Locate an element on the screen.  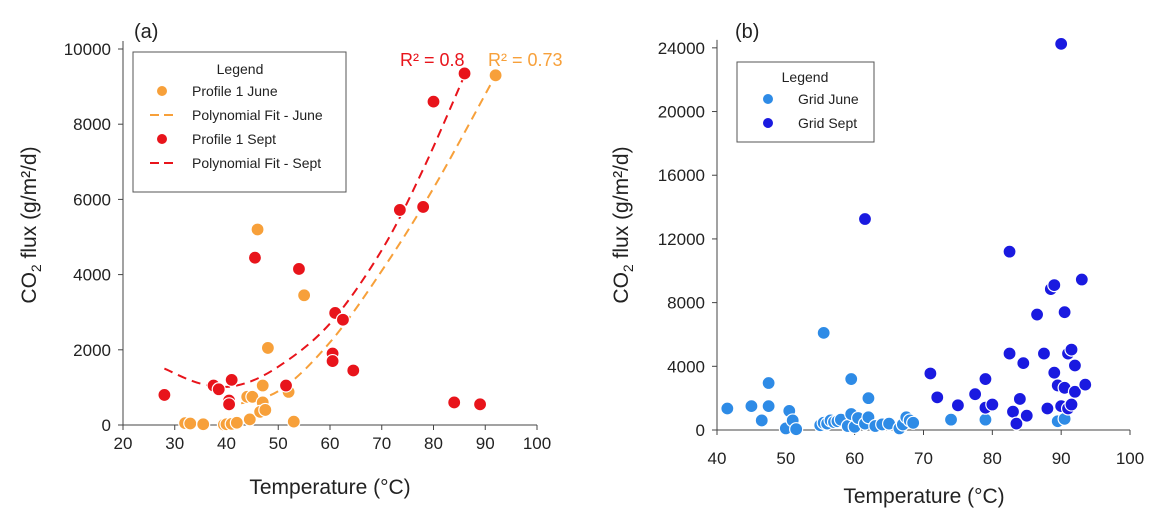
legend-label: Profile 1 June is located at coordinates (235, 91).